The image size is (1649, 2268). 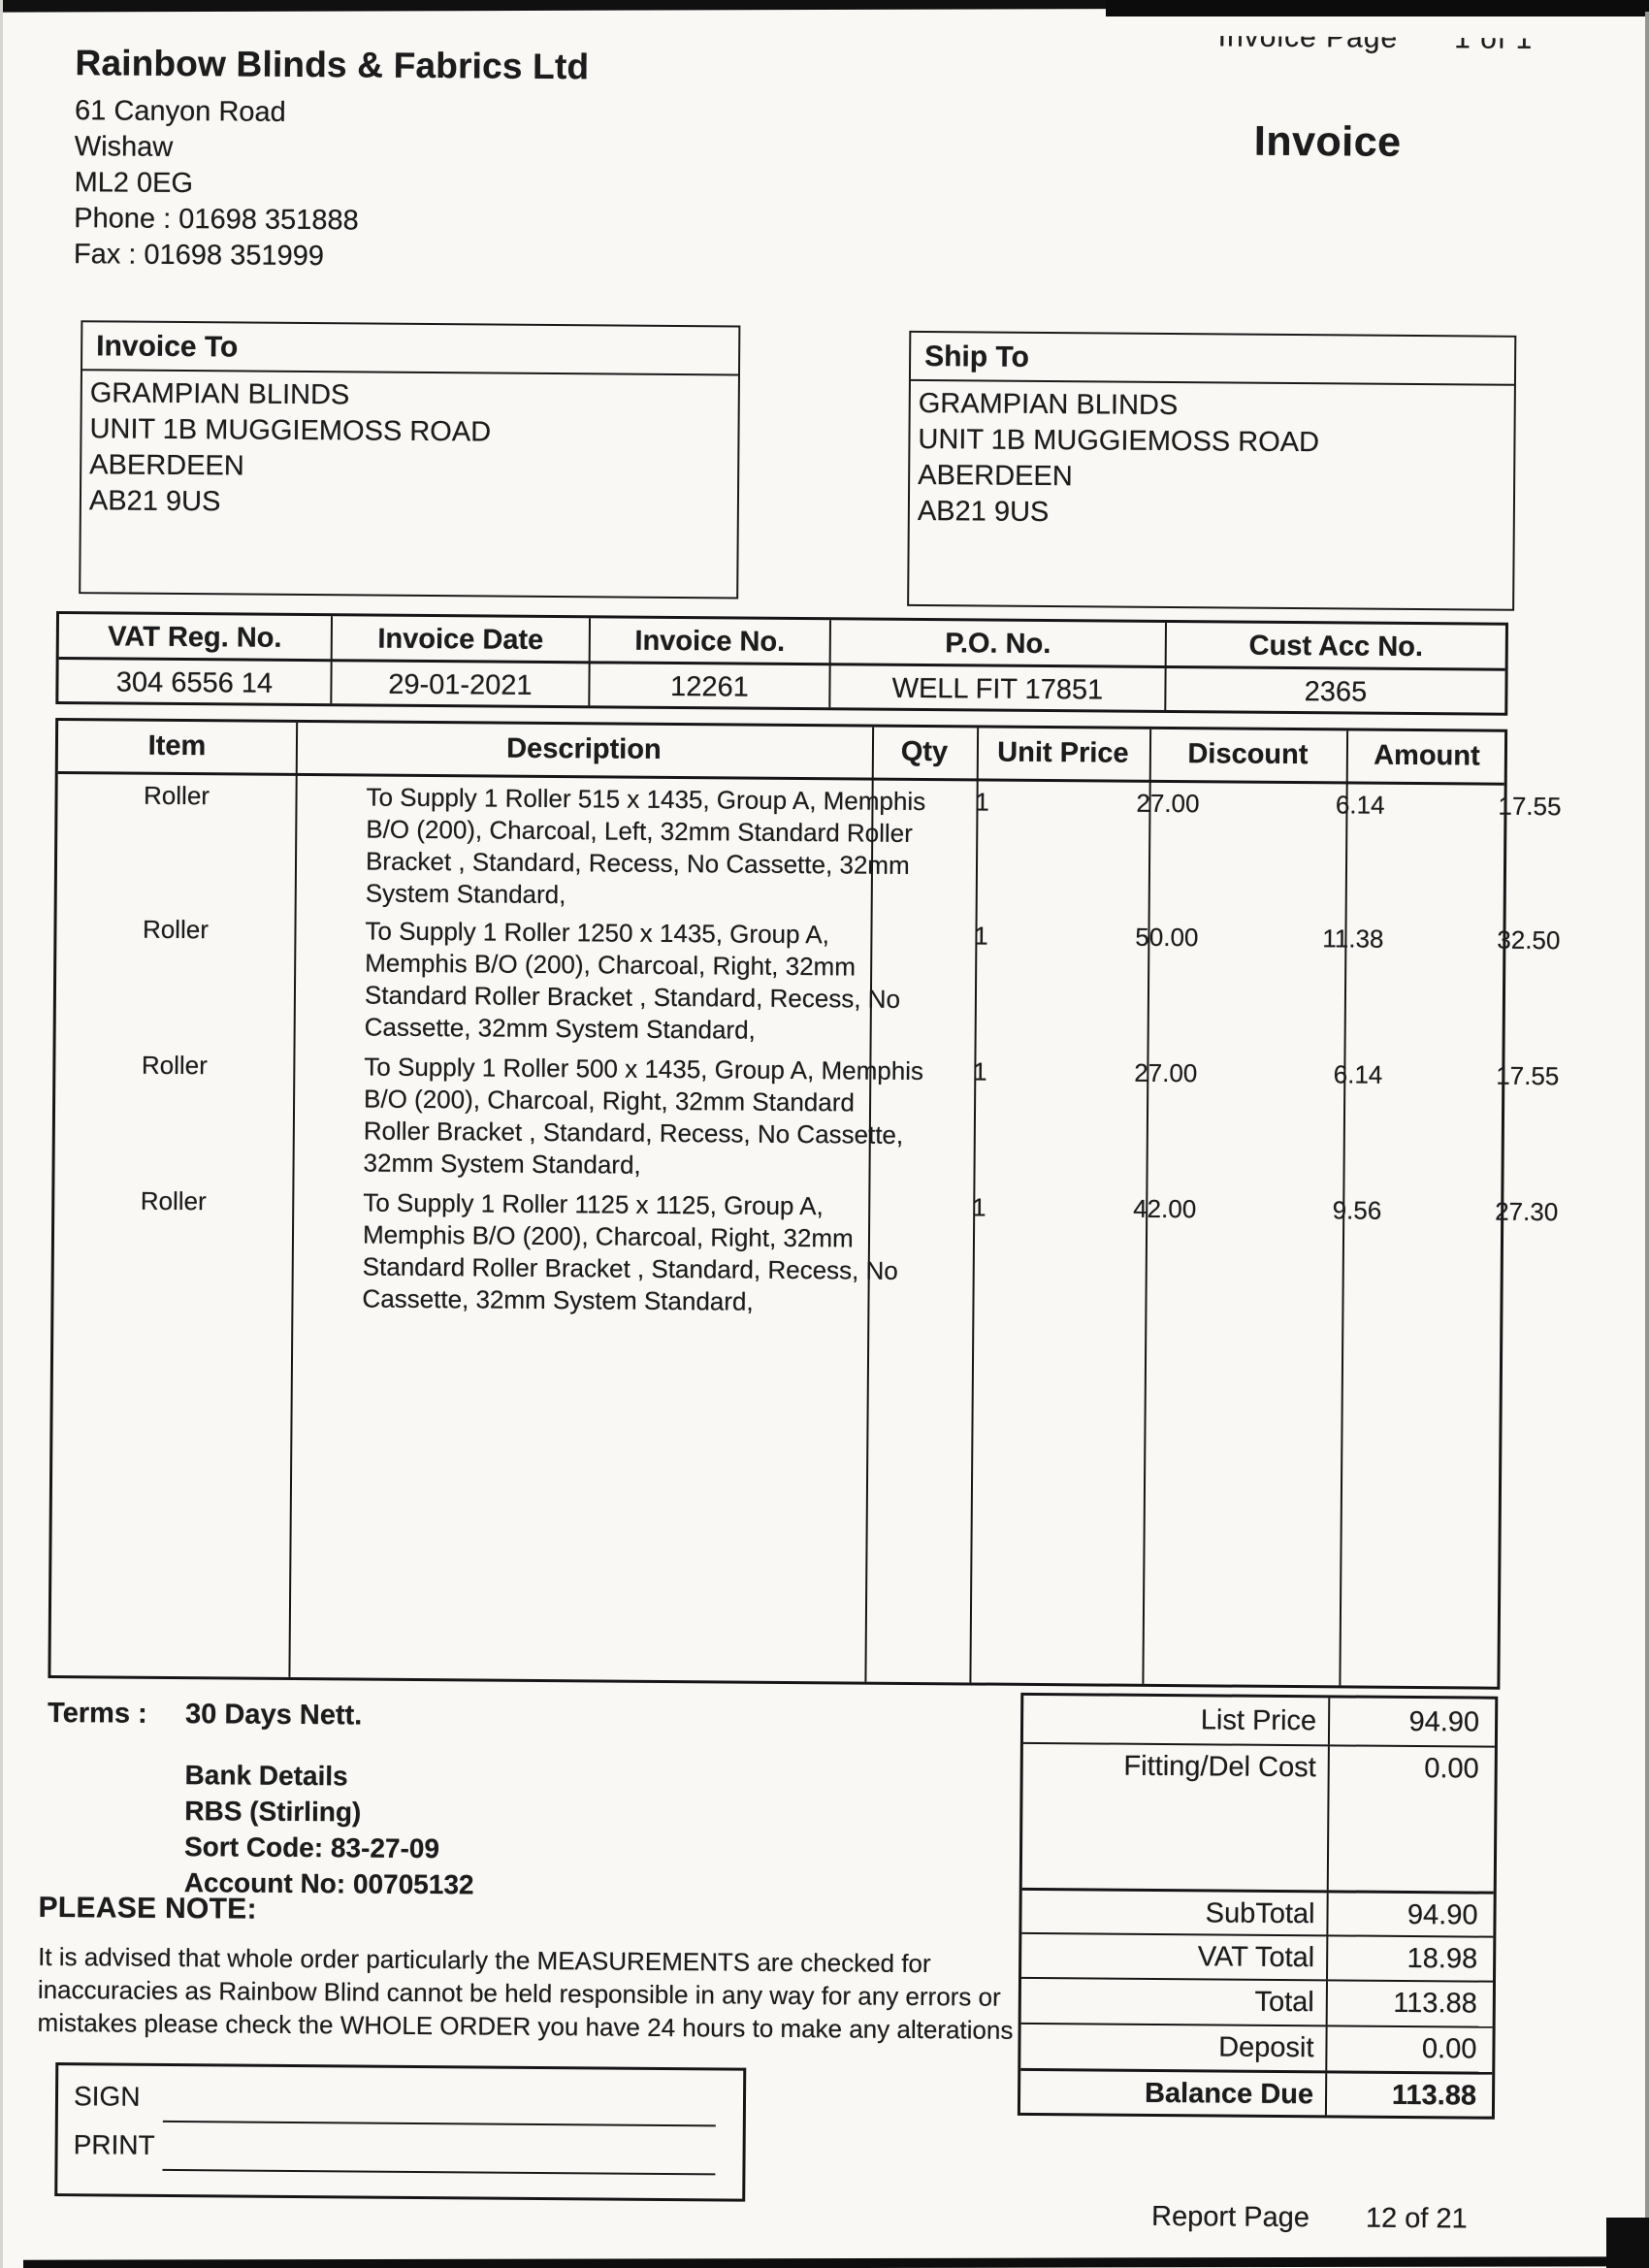 What do you see at coordinates (459, 684) in the screenshot?
I see `meta-value-invoice-date: 29-01-2021` at bounding box center [459, 684].